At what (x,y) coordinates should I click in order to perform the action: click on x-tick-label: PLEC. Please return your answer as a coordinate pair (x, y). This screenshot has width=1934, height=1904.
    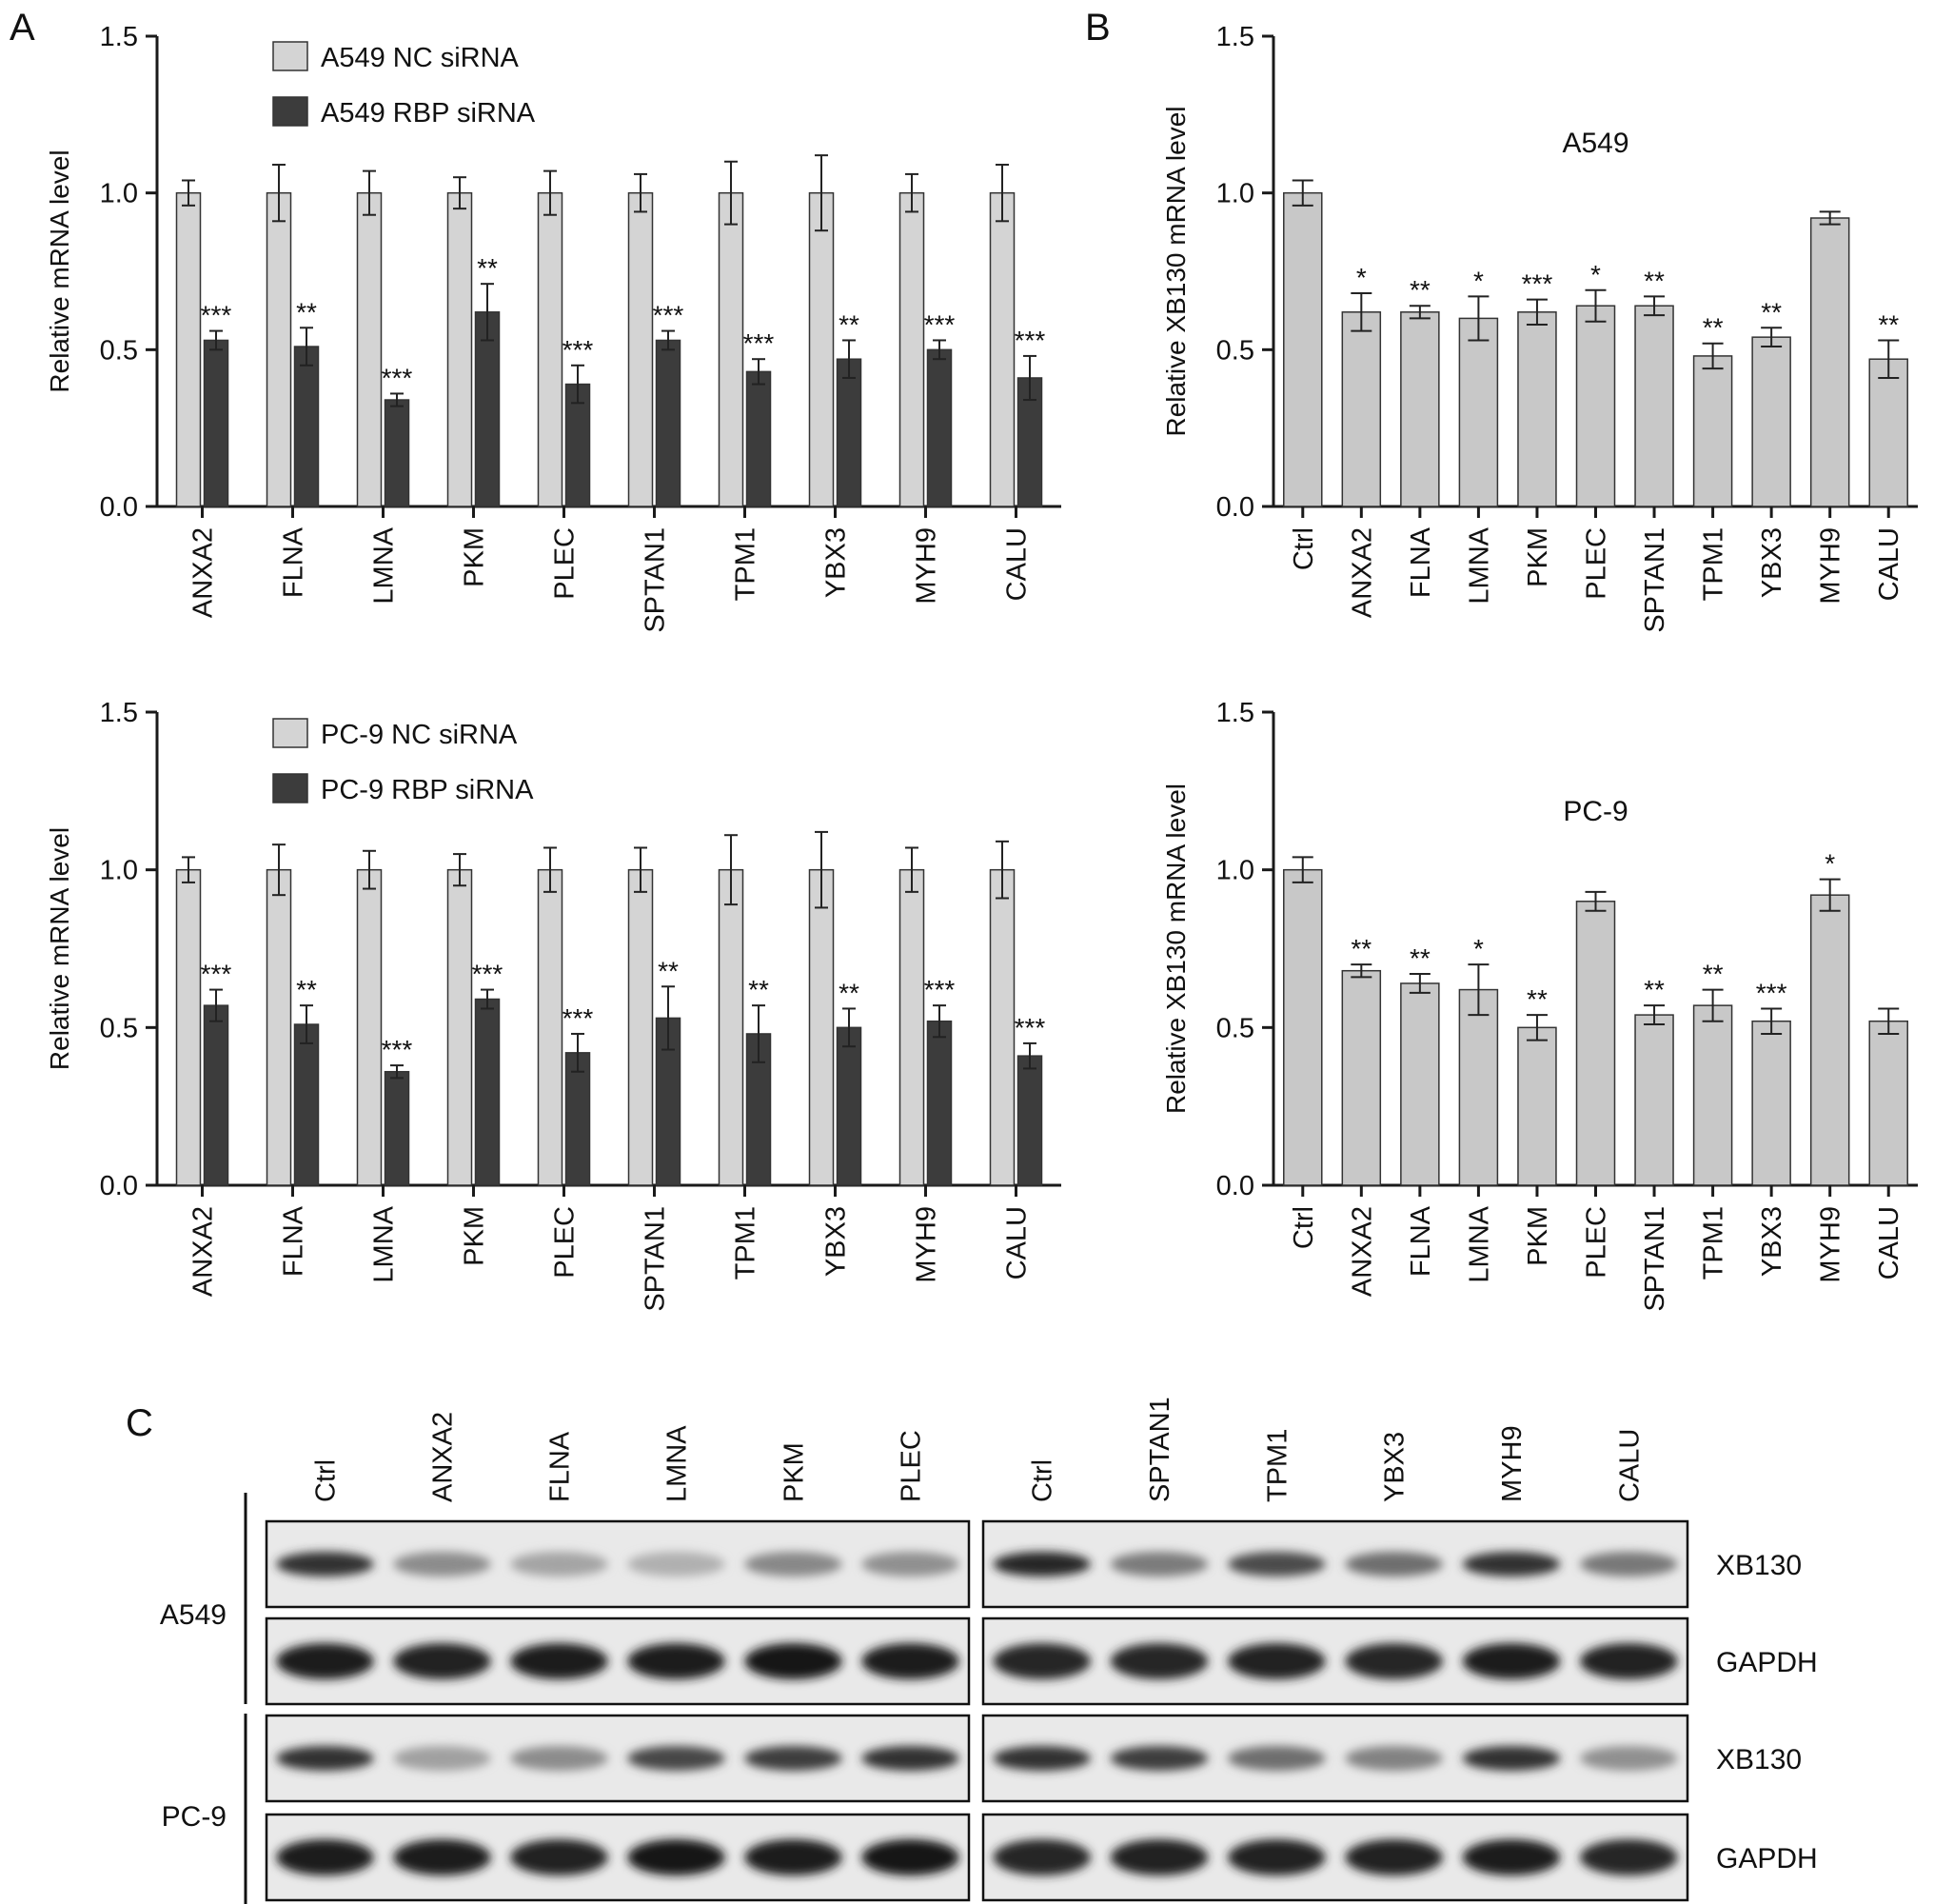
    Looking at the image, I should click on (1597, 1242).